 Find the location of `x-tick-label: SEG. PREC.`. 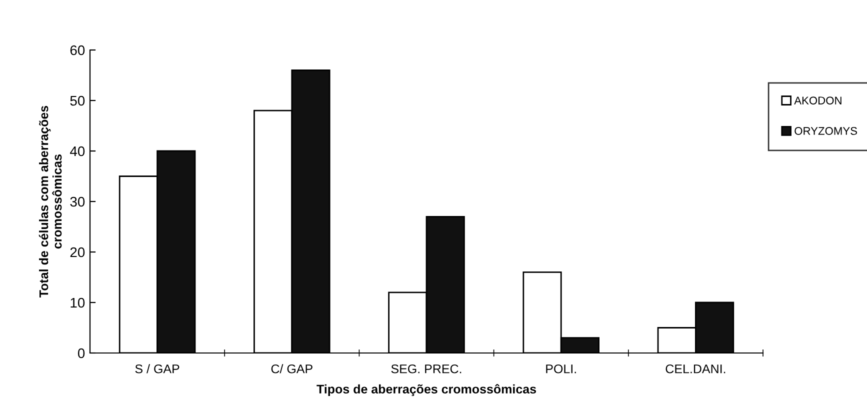

x-tick-label: SEG. PREC. is located at coordinates (426, 369).